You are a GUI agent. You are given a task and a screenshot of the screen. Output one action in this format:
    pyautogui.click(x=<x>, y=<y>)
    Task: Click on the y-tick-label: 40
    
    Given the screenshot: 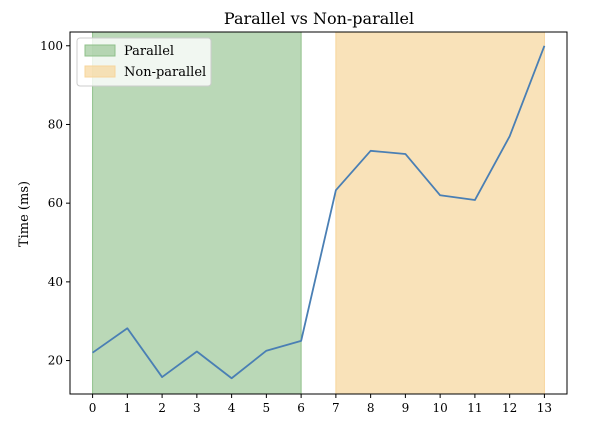 What is the action you would take?
    pyautogui.click(x=55, y=282)
    